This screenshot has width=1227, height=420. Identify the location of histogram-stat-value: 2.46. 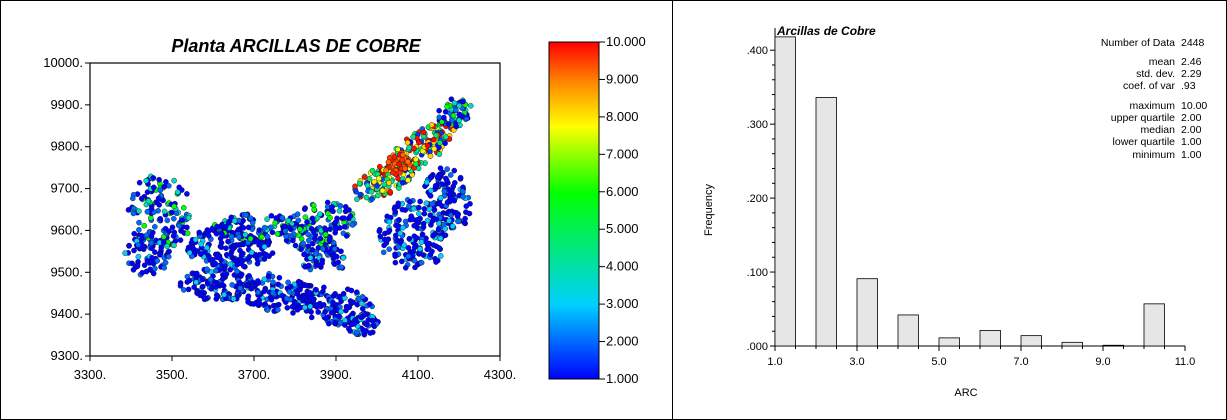
(1191, 62).